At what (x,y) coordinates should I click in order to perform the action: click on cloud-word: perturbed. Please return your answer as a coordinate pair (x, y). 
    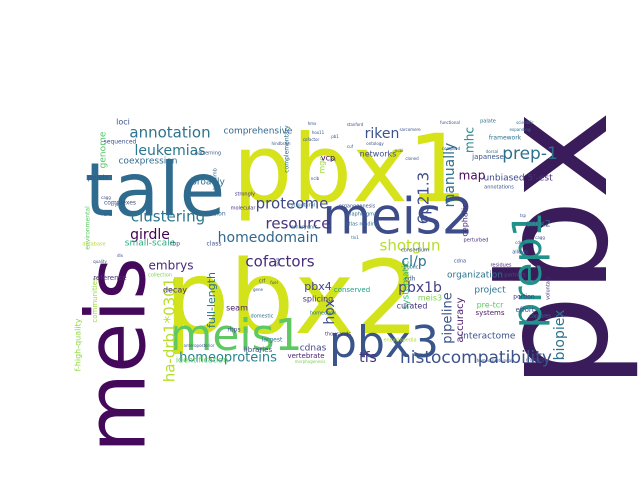
    Looking at the image, I should click on (476, 241).